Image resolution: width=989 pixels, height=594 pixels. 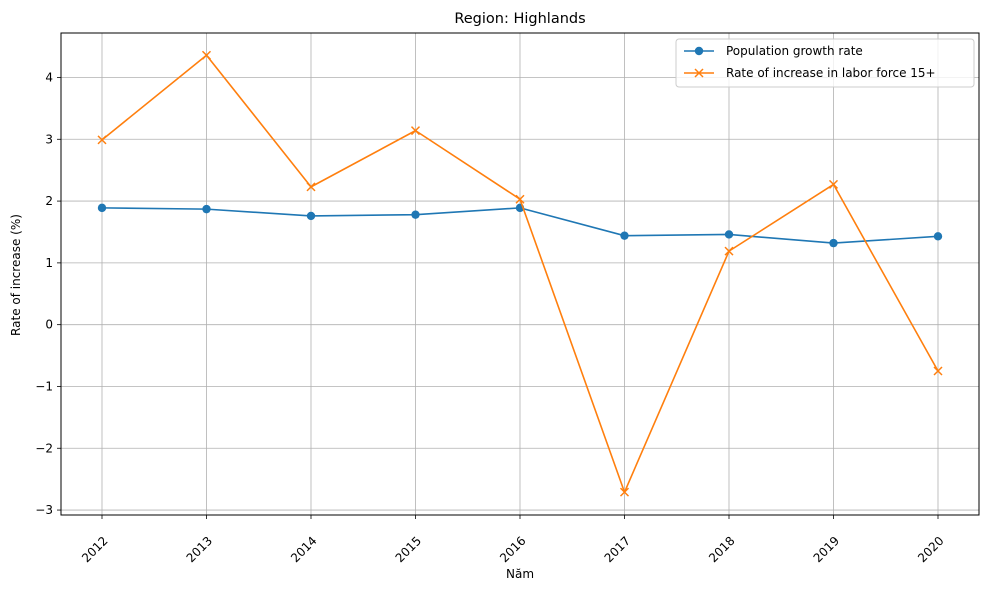 What do you see at coordinates (44, 510) in the screenshot?
I see `y-tick-label: −3` at bounding box center [44, 510].